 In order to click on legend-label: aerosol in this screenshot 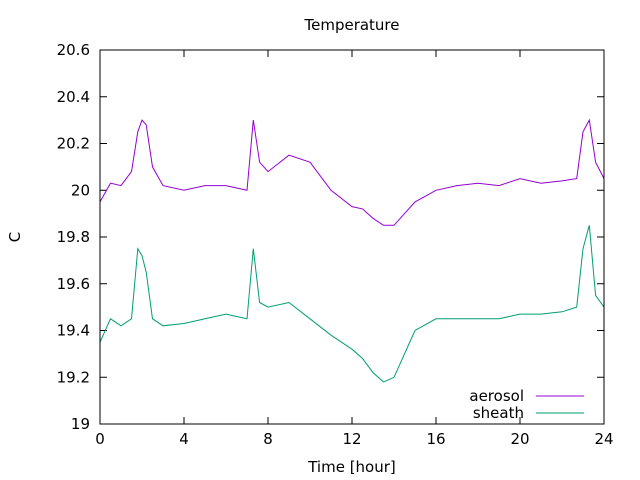, I will do `click(496, 396)`.